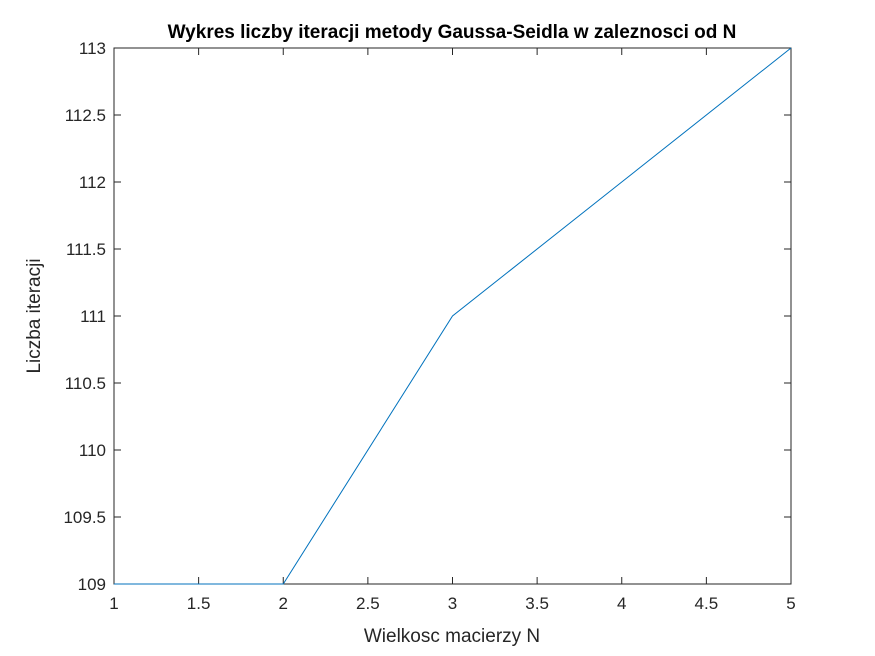 The width and height of the screenshot is (875, 656). What do you see at coordinates (85, 383) in the screenshot?
I see `y-tick-label: 110.5` at bounding box center [85, 383].